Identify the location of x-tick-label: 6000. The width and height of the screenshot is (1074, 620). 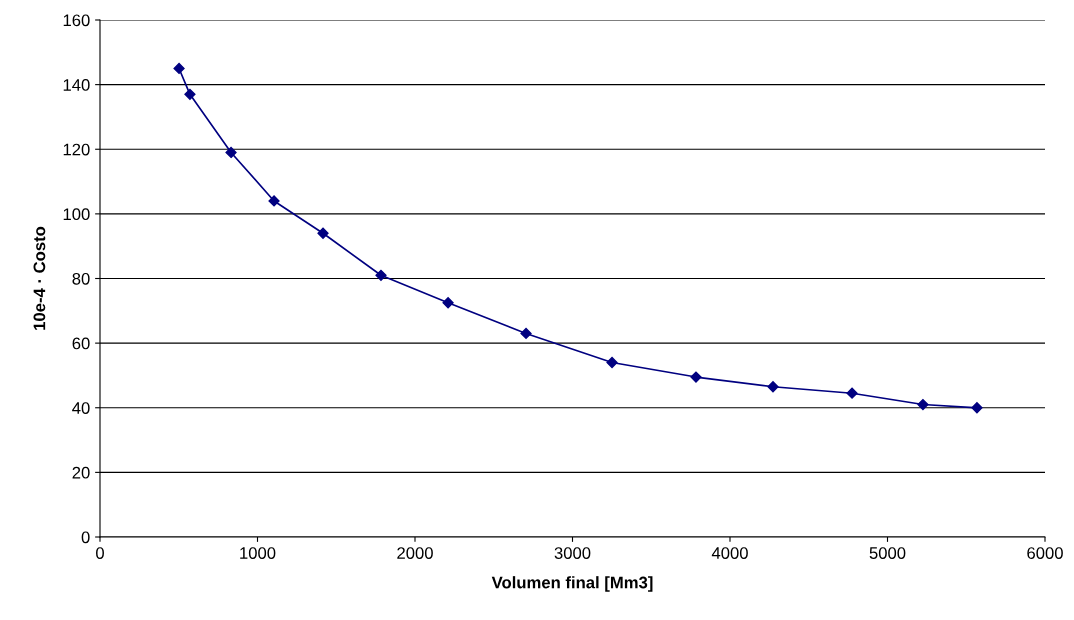
(1045, 553).